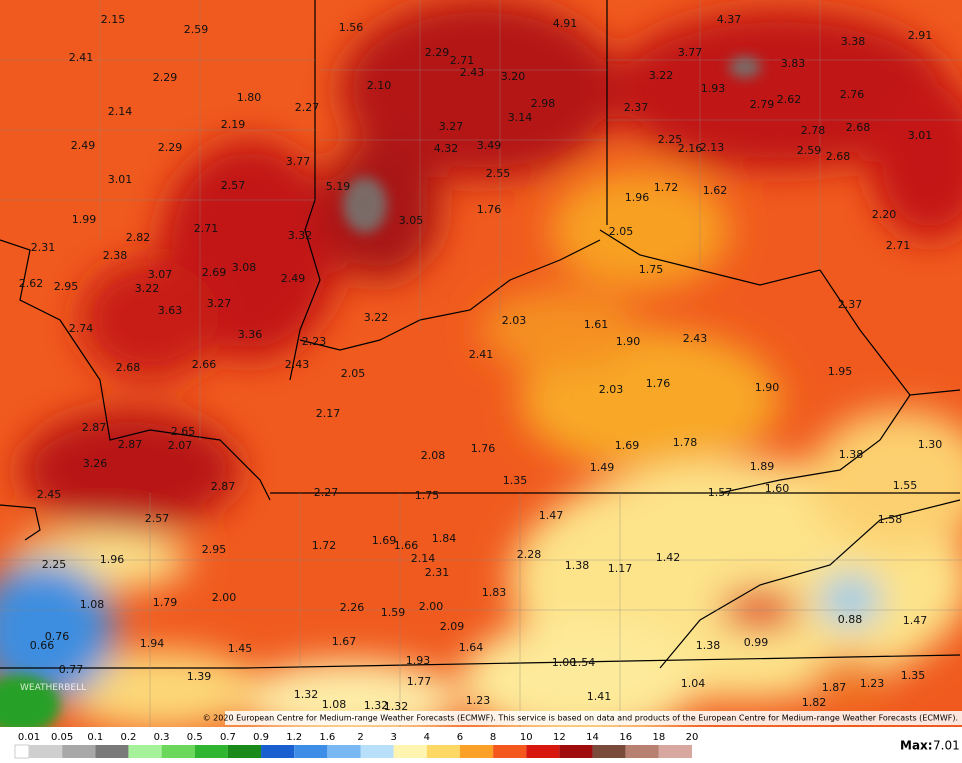 Image resolution: width=962 pixels, height=763 pixels. What do you see at coordinates (84, 219) in the screenshot?
I see `precip-value: 1.99` at bounding box center [84, 219].